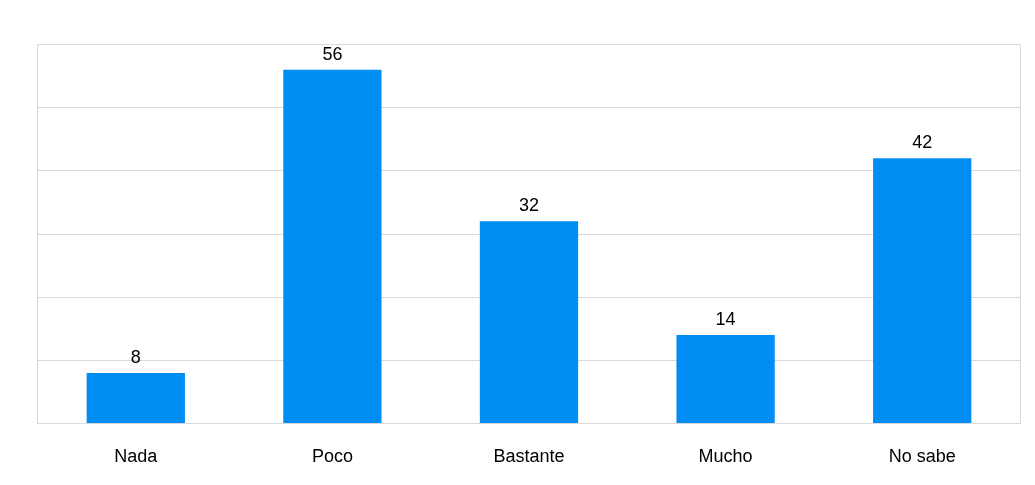 This screenshot has width=1035, height=485. Describe the element at coordinates (332, 455) in the screenshot. I see `x-tick-label: Poco` at that location.